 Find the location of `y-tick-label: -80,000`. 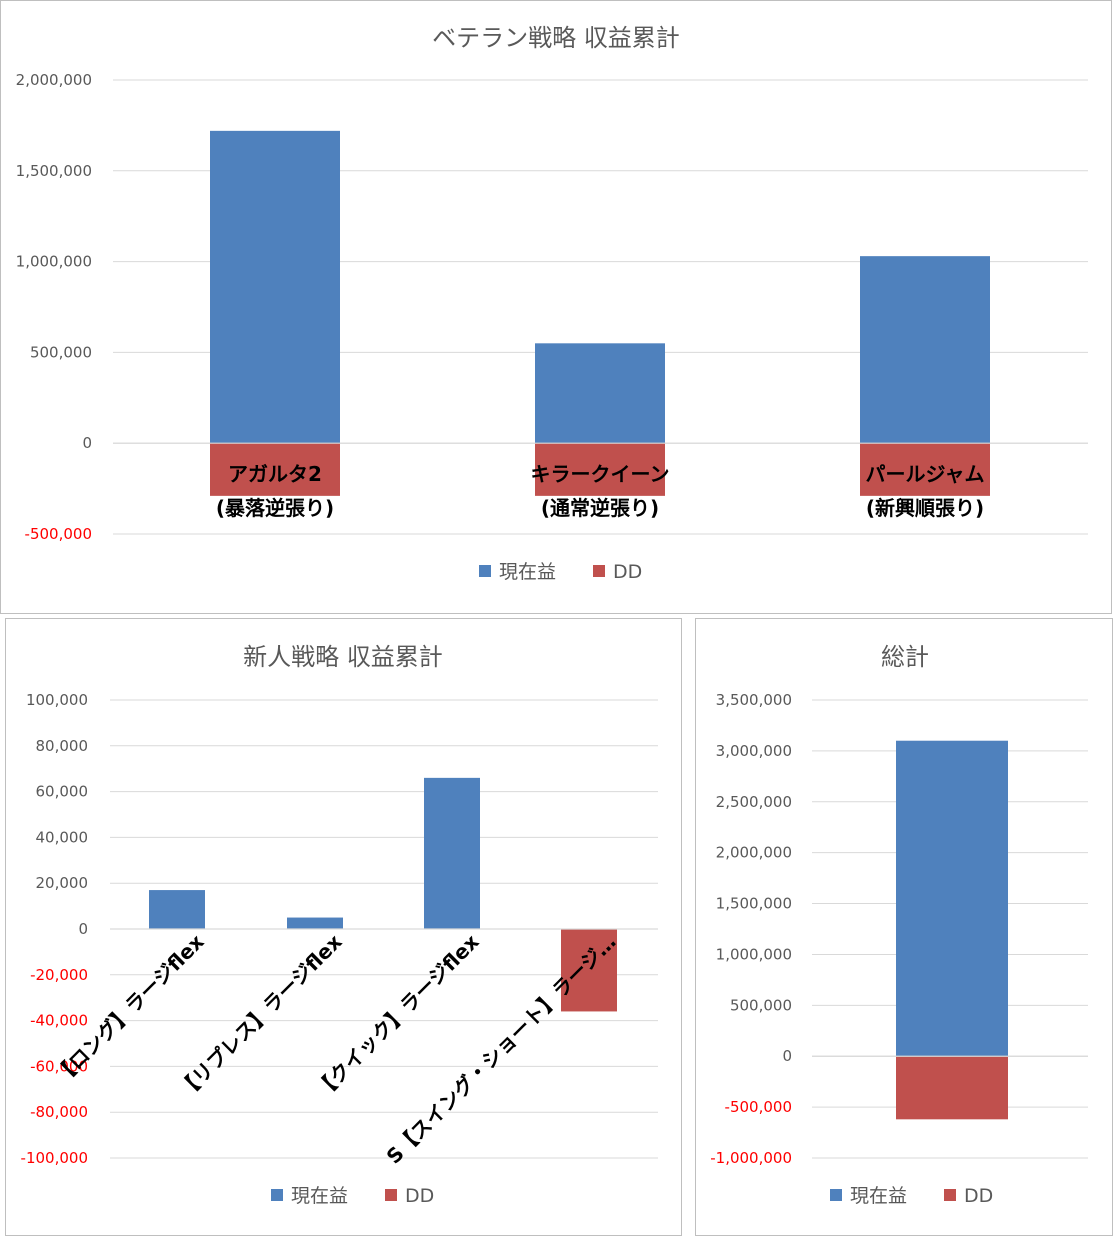

y-tick-label: -80,000 is located at coordinates (59, 1112).